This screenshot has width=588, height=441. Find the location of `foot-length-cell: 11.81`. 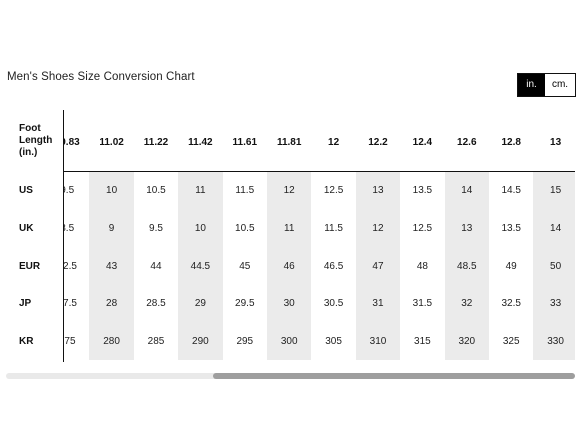

foot-length-cell: 11.81 is located at coordinates (289, 142).